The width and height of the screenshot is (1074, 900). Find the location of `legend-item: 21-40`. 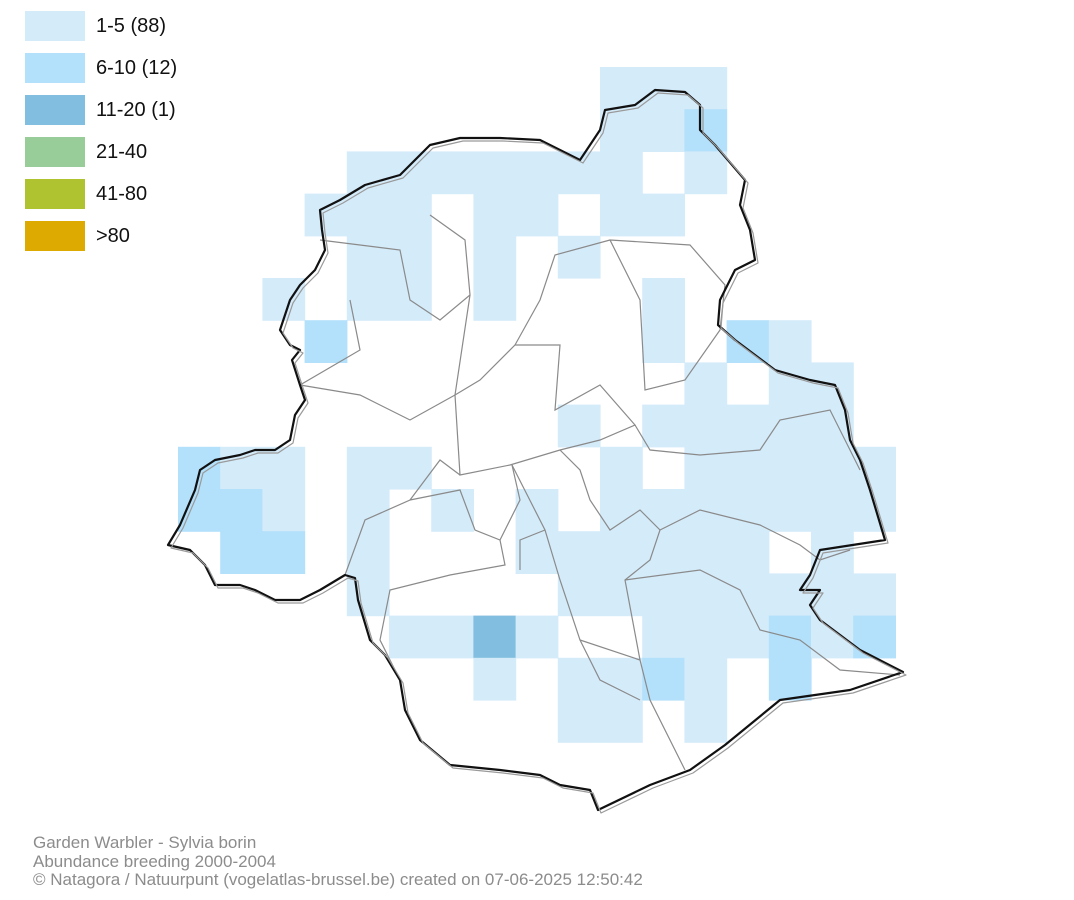

legend-item: 21-40 is located at coordinates (101, 152).